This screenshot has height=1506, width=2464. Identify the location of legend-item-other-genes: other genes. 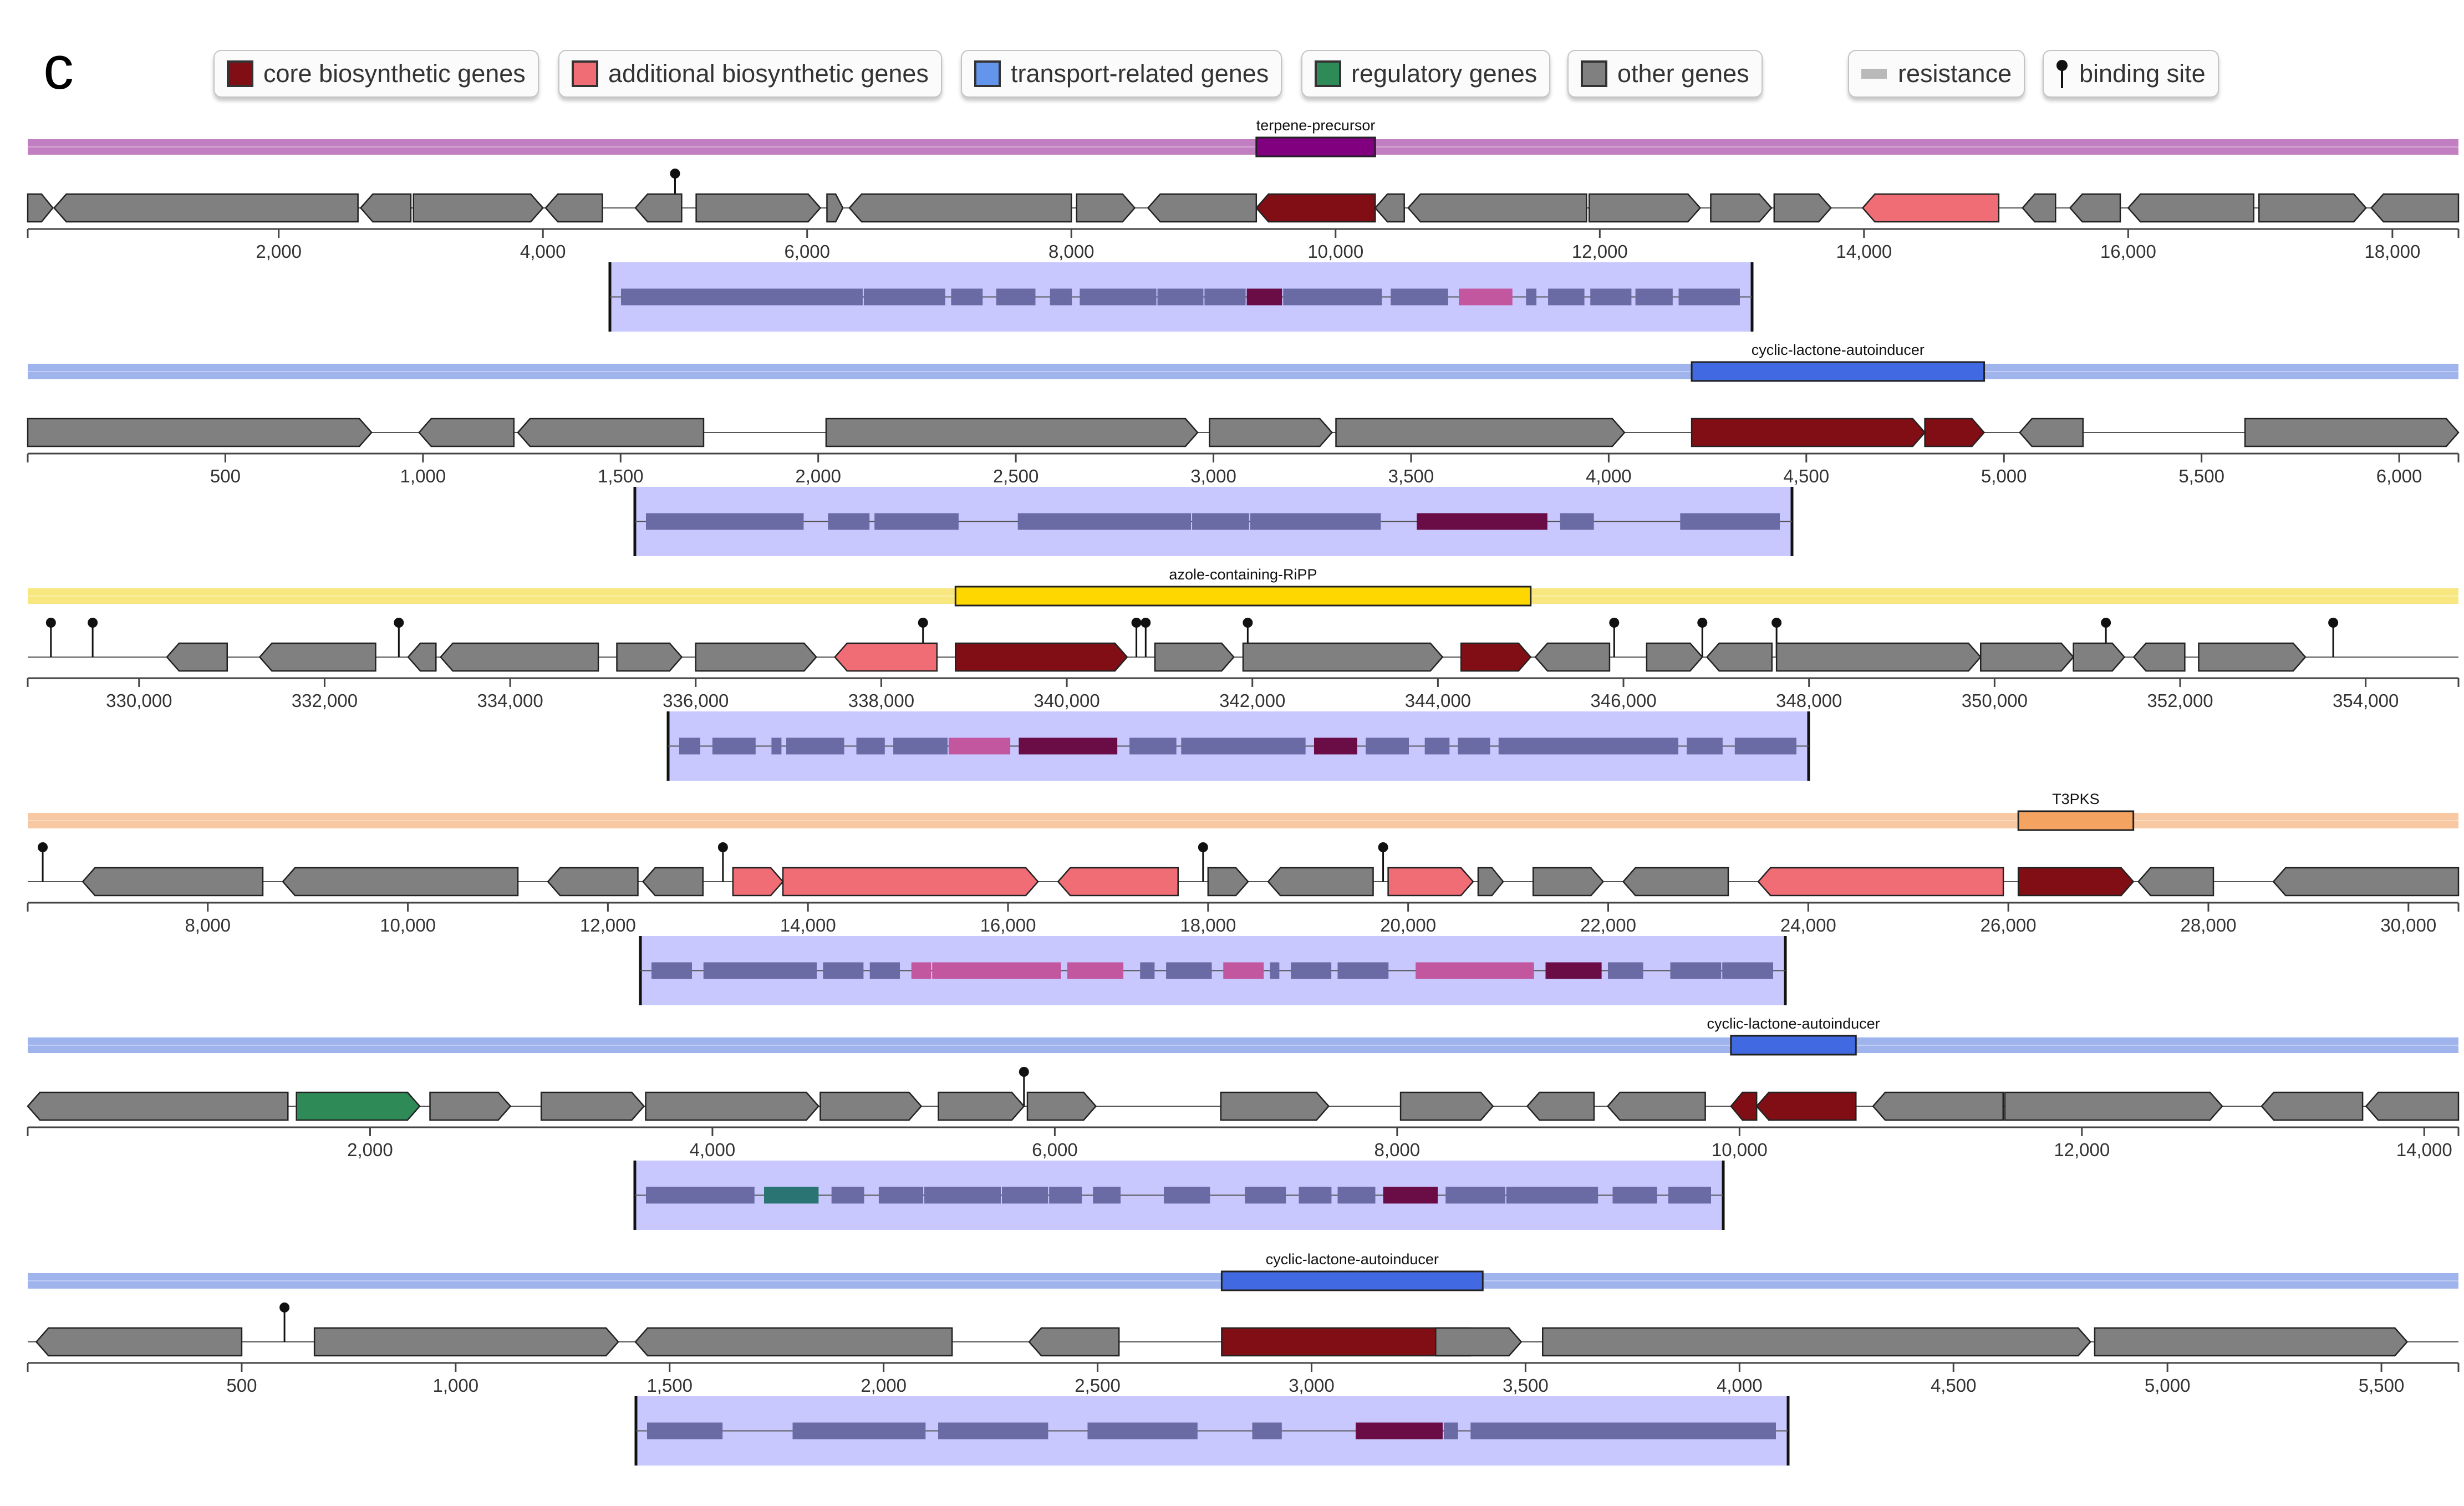
(1665, 74).